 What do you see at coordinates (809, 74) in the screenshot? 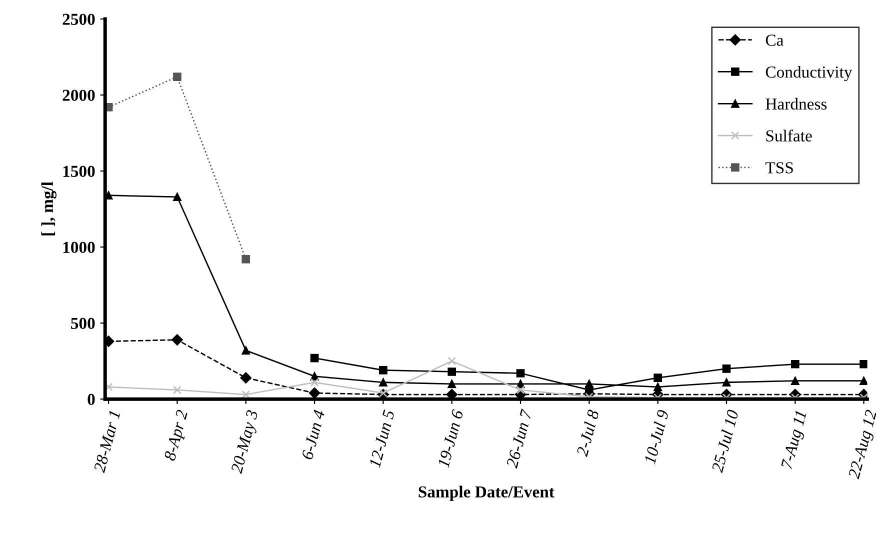
I see `legend-label: Conductivity` at bounding box center [809, 74].